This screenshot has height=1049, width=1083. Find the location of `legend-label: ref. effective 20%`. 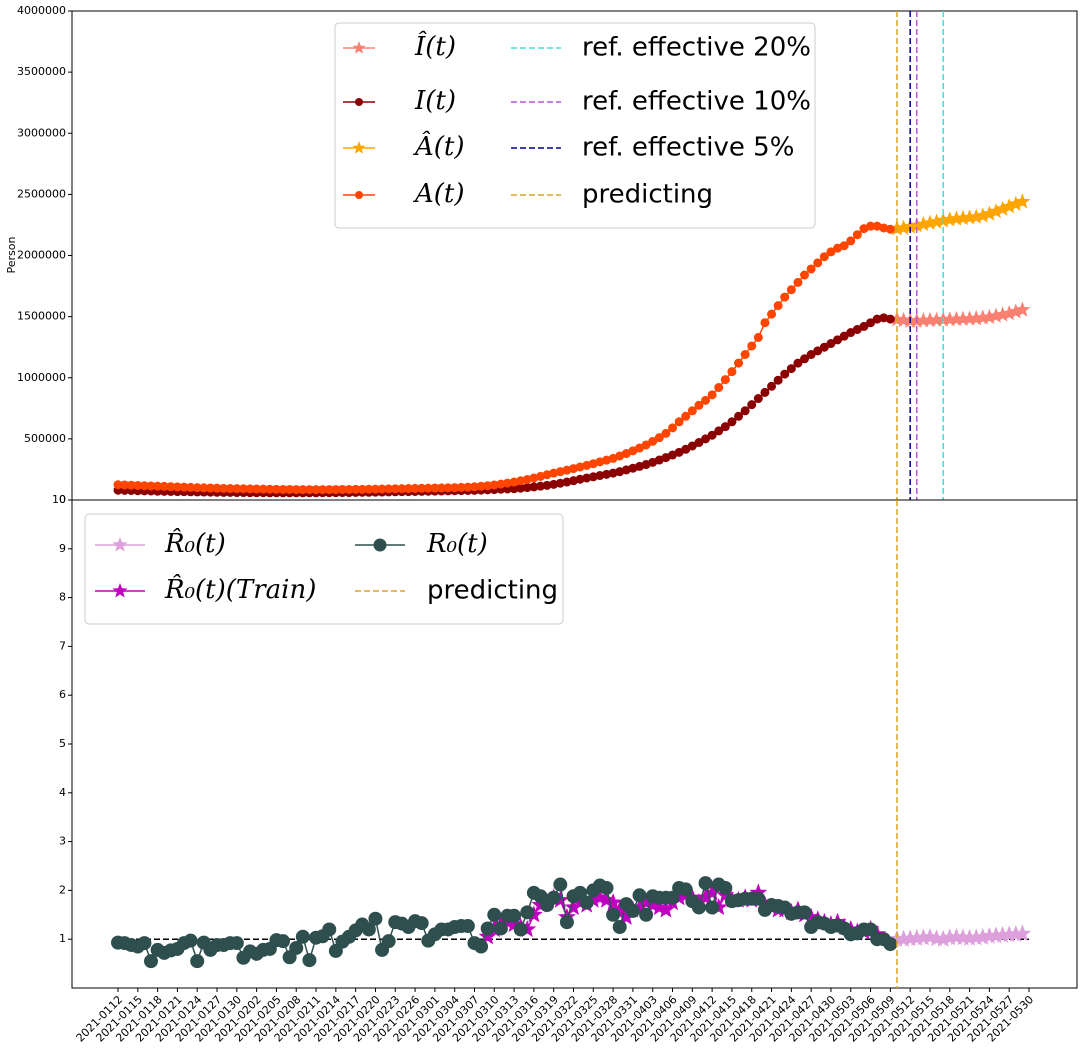

legend-label: ref. effective 20% is located at coordinates (696, 48).